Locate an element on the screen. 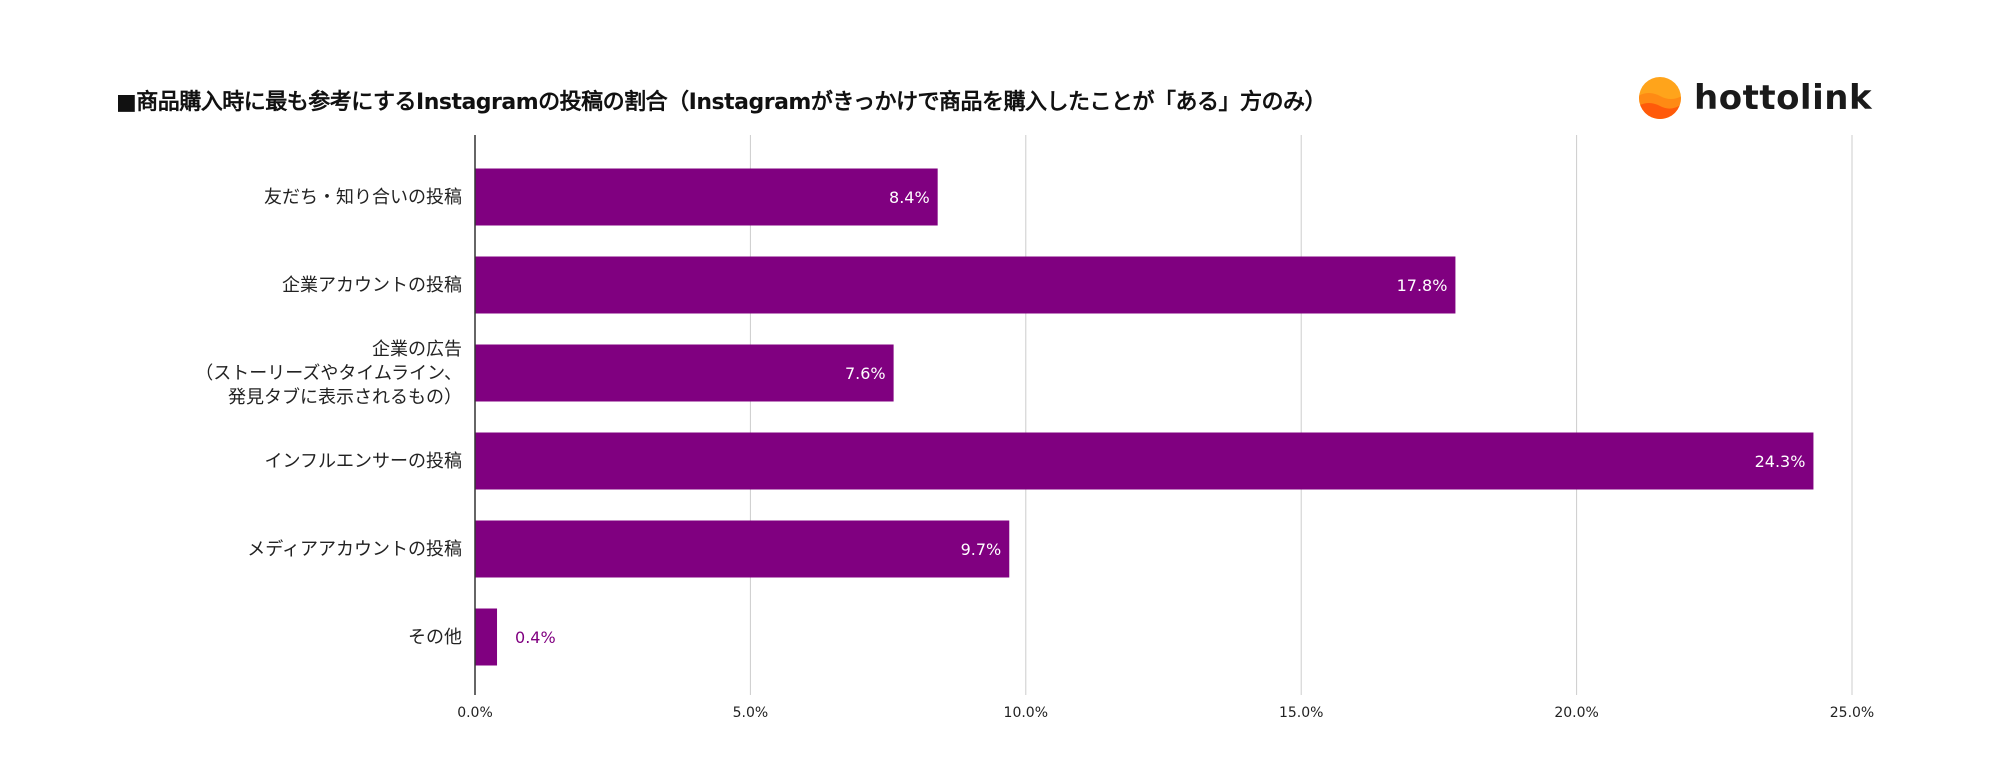 Image resolution: width=2001 pixels, height=783 pixels. x-tick-label: 10.0% is located at coordinates (1026, 713).